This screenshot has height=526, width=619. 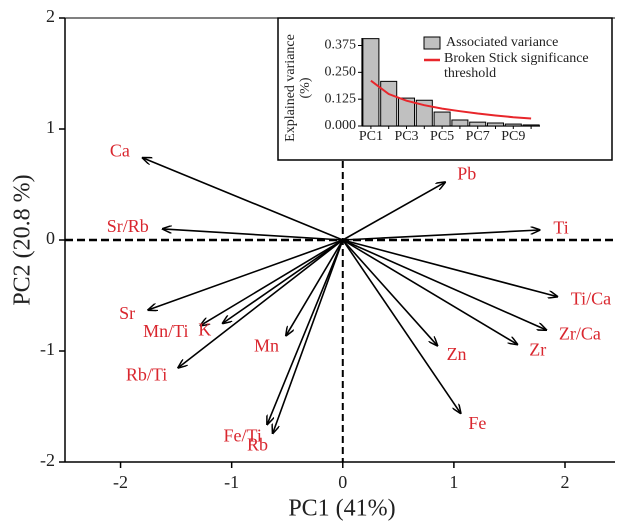 I want to click on x-axis-label: PC1 (41%), so click(x=341, y=509).